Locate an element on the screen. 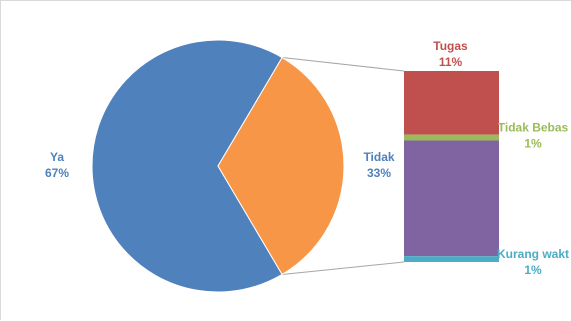 The width and height of the screenshot is (571, 321). data-label-ya: Ya 67% is located at coordinates (57, 165).